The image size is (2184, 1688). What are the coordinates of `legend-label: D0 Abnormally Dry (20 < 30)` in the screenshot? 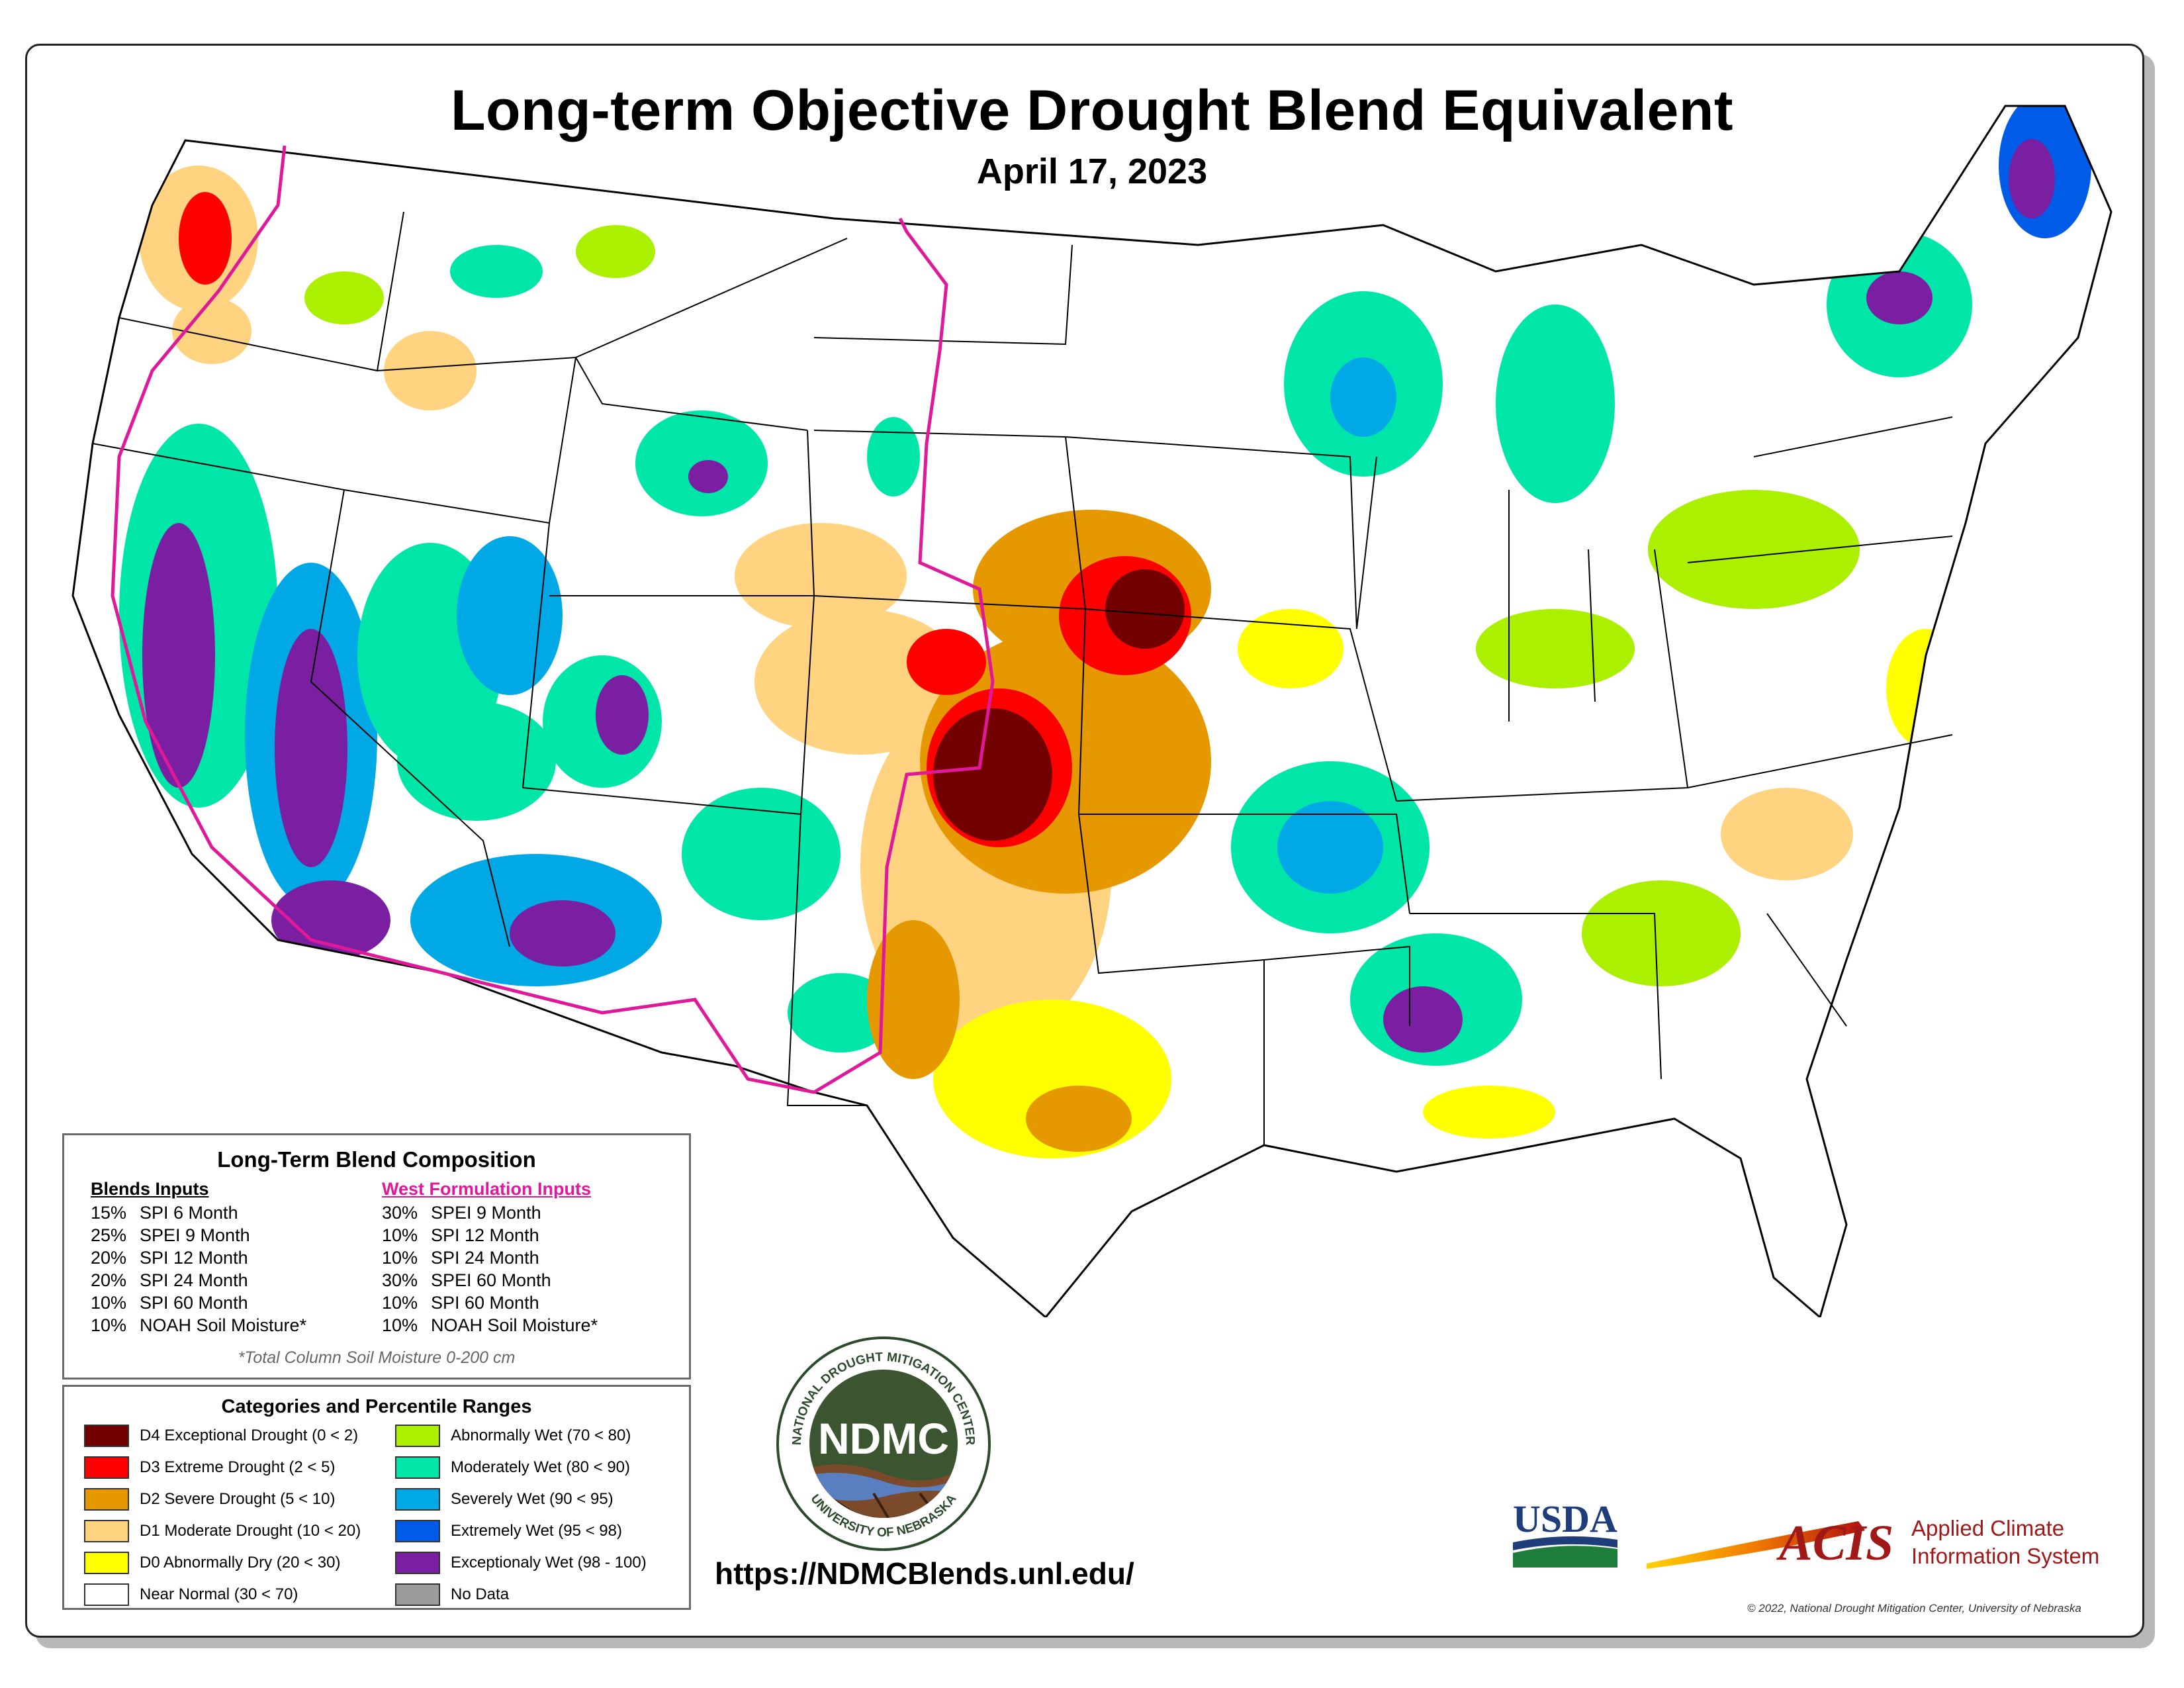 It's located at (240, 1562).